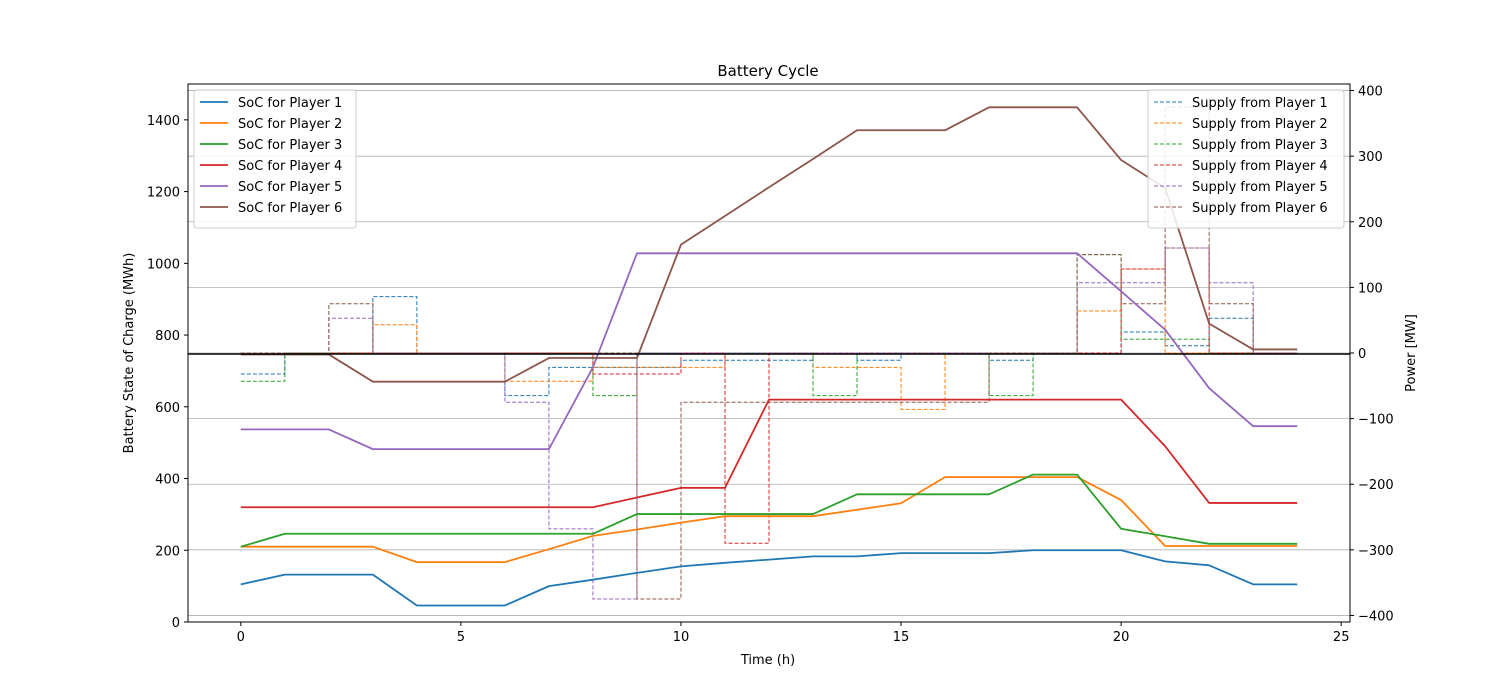 This screenshot has width=1500, height=700. I want to click on x-axis-label: Time (h), so click(767, 660).